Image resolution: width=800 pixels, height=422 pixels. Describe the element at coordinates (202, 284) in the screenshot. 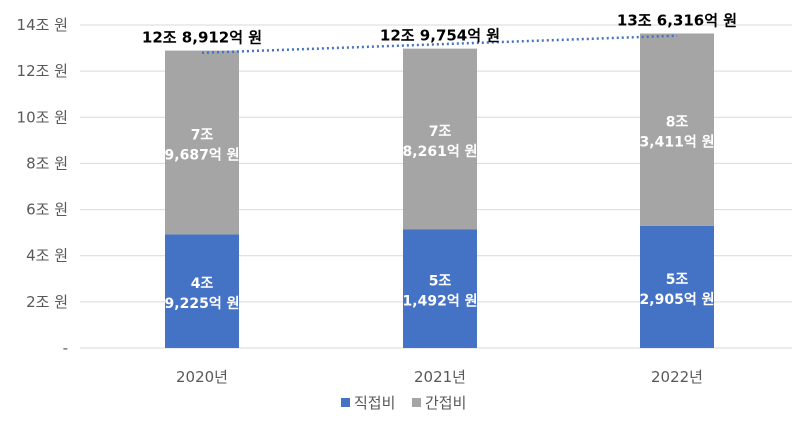

I see `segment-value-label: 4조` at that location.